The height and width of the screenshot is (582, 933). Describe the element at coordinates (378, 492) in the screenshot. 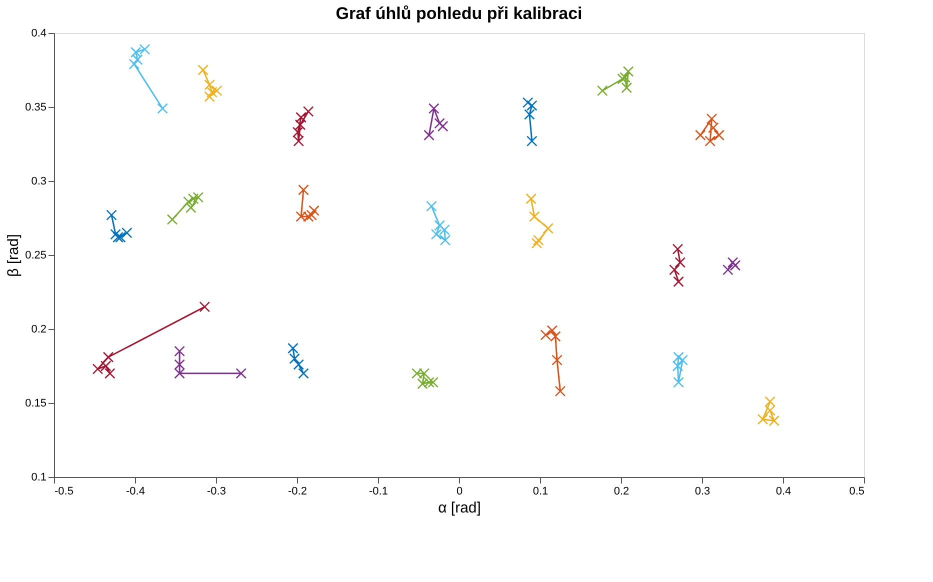

I see `x-tick-label: -0.1` at that location.